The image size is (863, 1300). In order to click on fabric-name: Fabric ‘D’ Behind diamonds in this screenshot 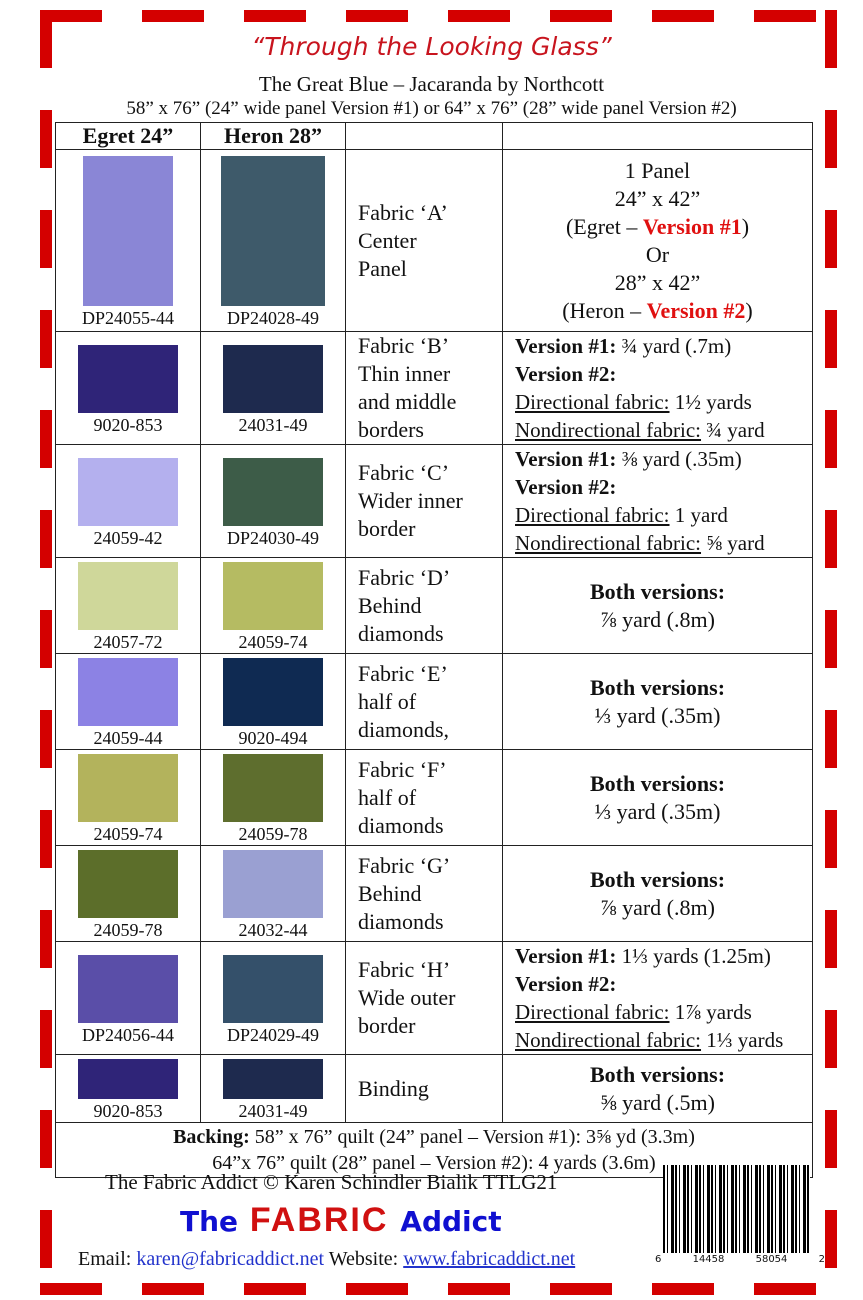, I will do `click(424, 605)`.